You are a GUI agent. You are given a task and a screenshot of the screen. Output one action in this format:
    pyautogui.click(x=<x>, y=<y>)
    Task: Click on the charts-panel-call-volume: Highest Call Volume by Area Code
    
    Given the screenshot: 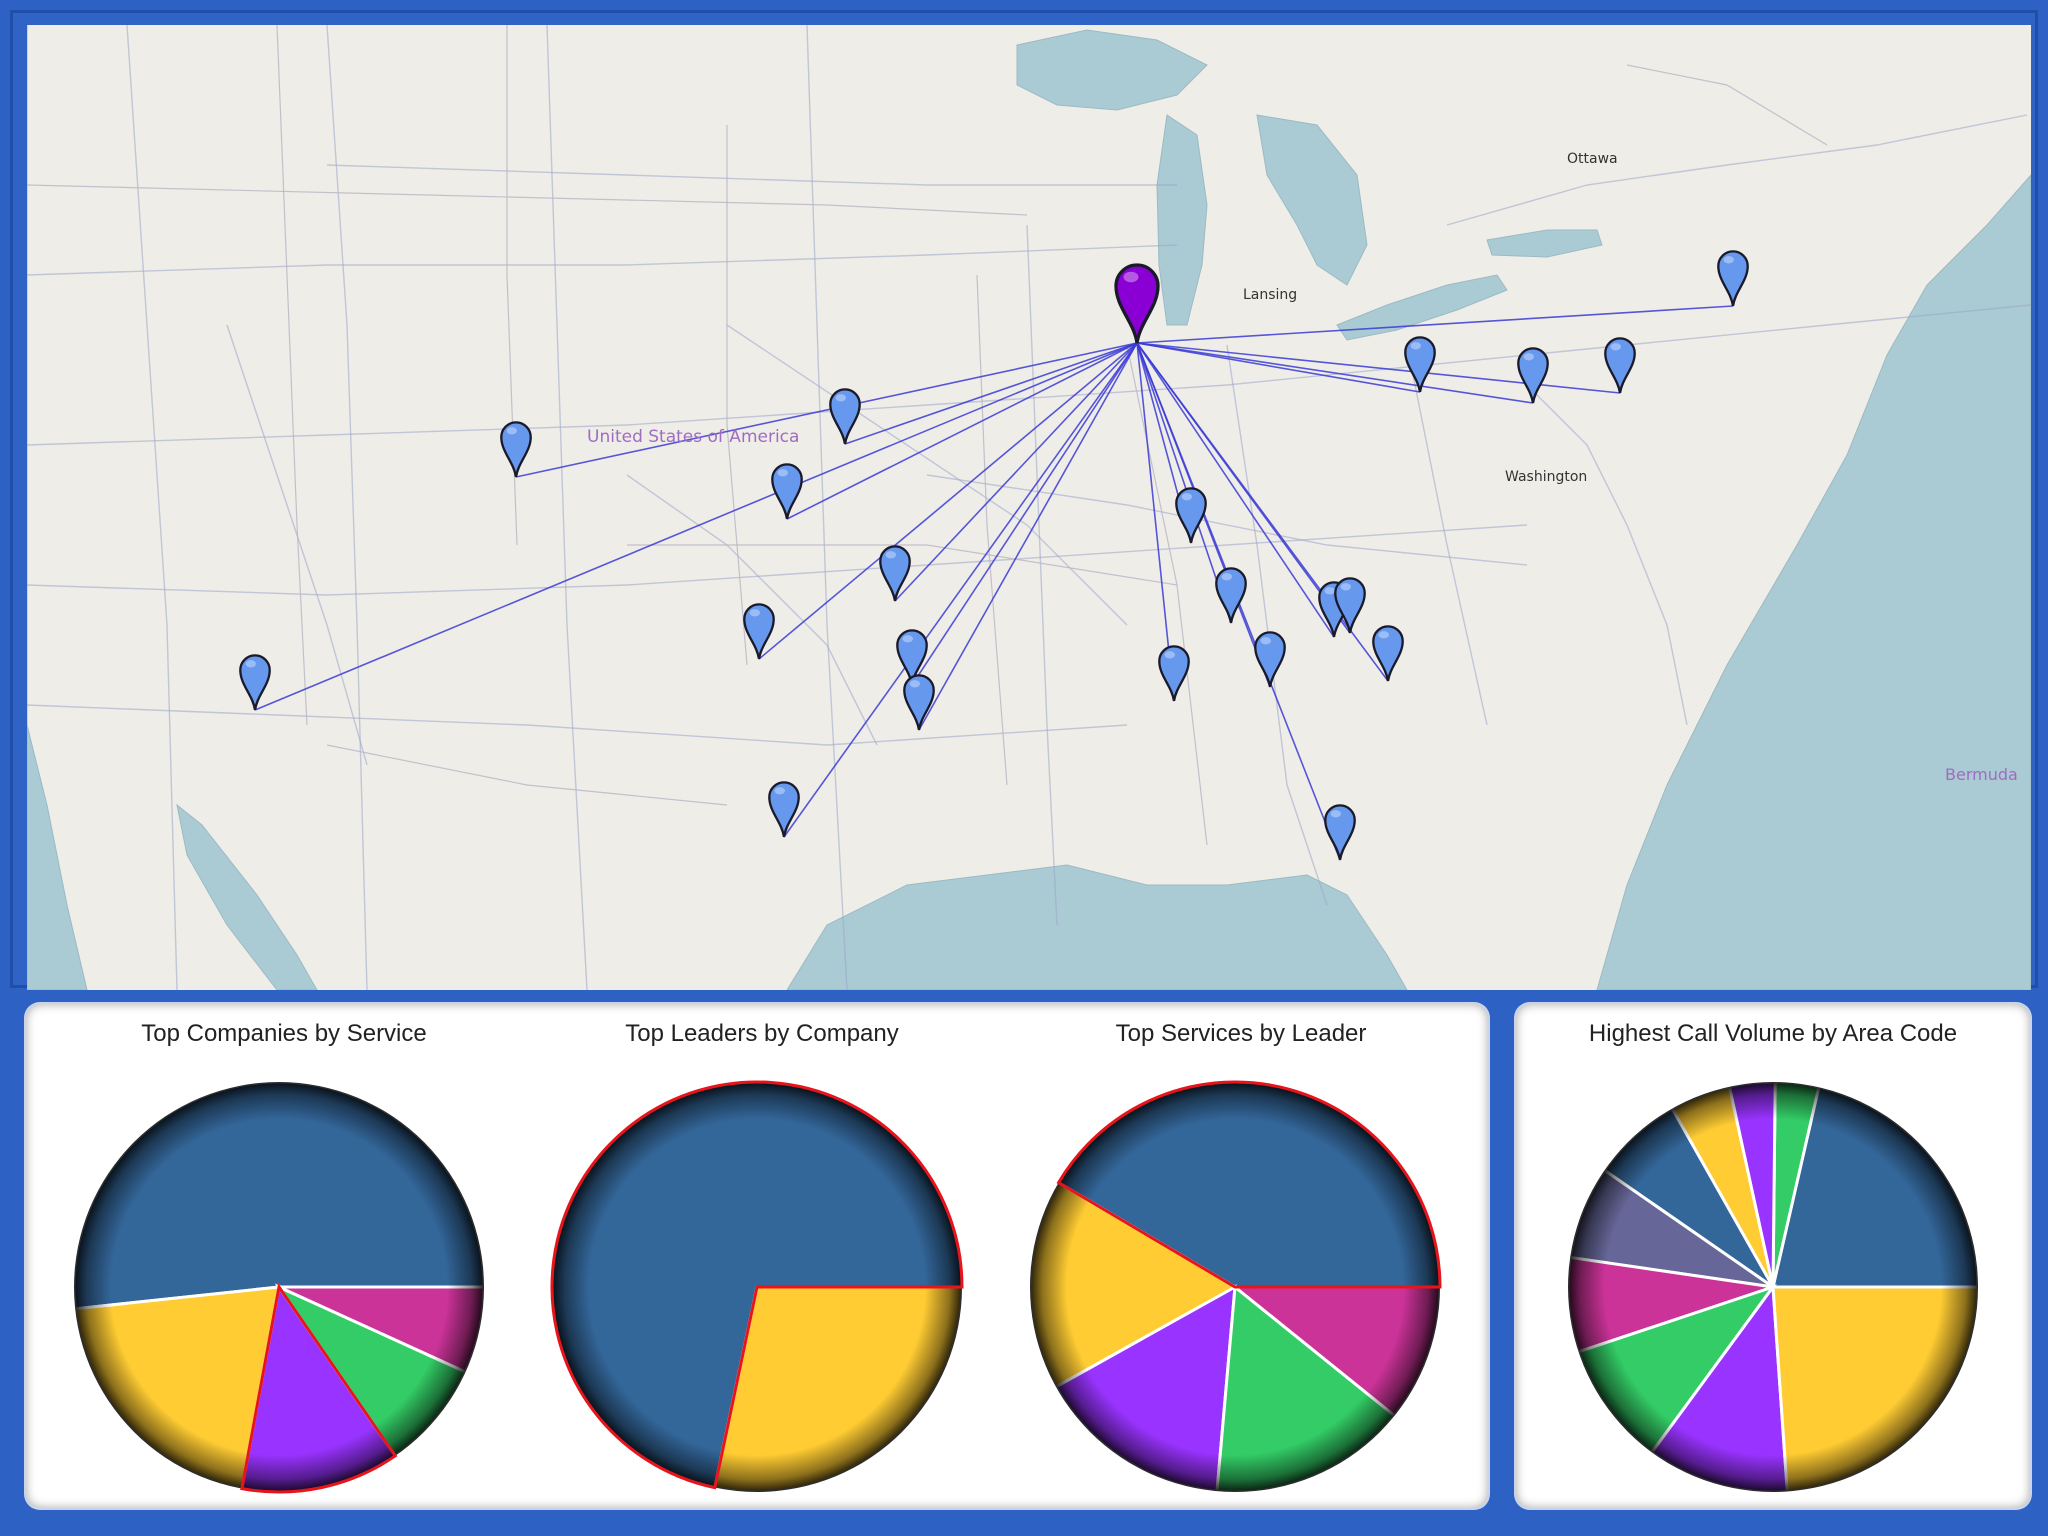 What is the action you would take?
    pyautogui.click(x=1773, y=1256)
    